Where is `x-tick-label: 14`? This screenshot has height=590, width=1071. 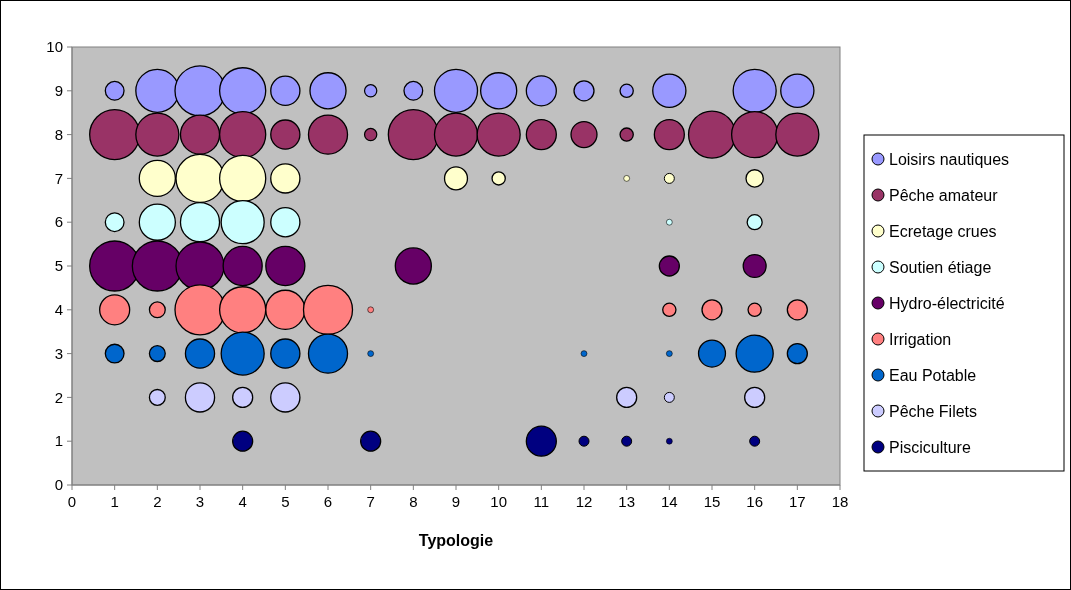 x-tick-label: 14 is located at coordinates (669, 501).